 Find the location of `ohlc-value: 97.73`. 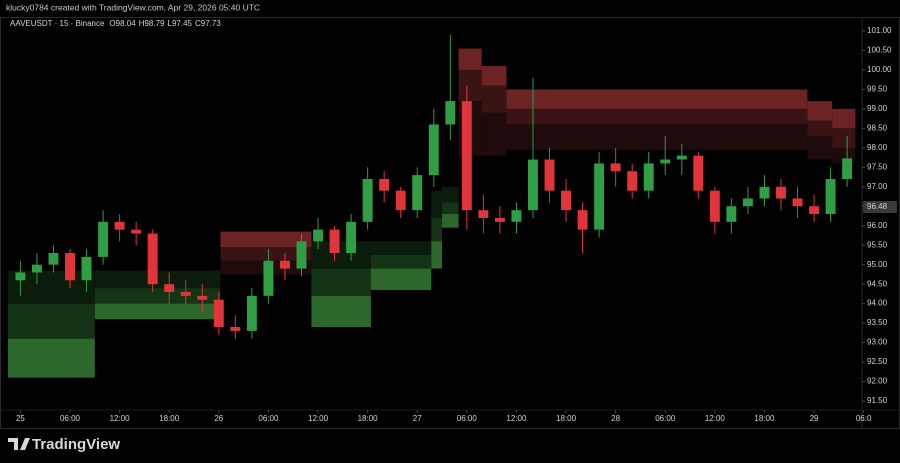

ohlc-value: 97.73 is located at coordinates (211, 23).